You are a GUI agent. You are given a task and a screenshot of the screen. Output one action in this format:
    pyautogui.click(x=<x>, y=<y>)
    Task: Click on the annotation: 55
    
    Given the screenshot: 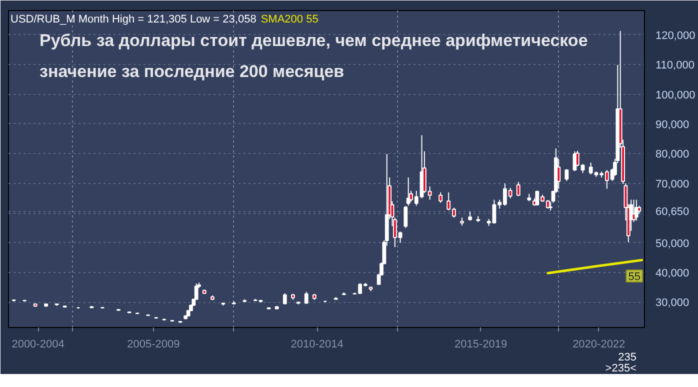 What is the action you would take?
    pyautogui.click(x=634, y=277)
    